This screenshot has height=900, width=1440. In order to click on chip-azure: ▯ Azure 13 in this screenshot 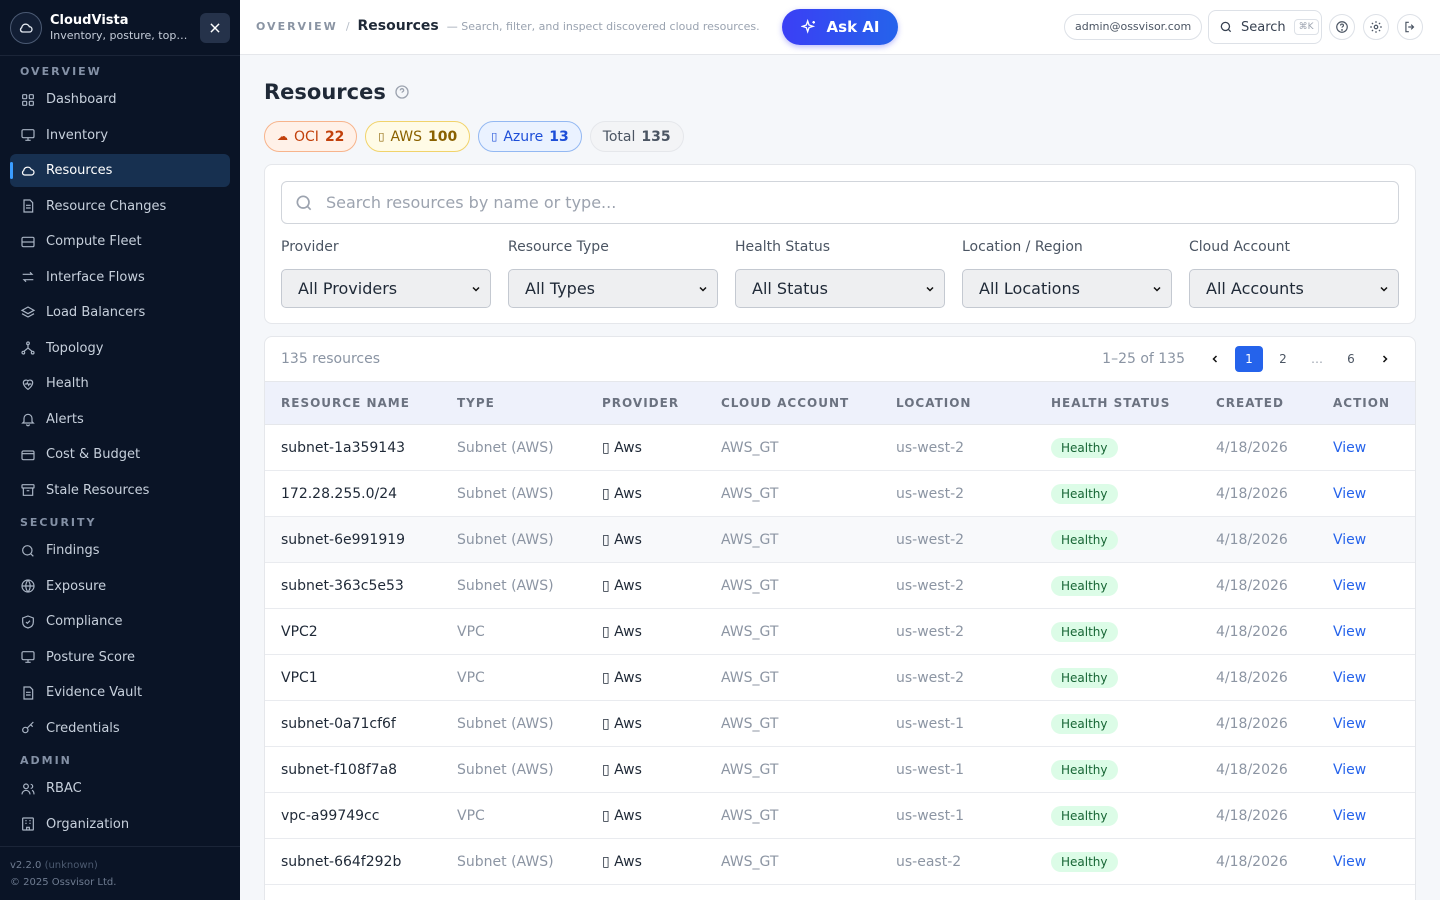, I will do `click(530, 136)`.